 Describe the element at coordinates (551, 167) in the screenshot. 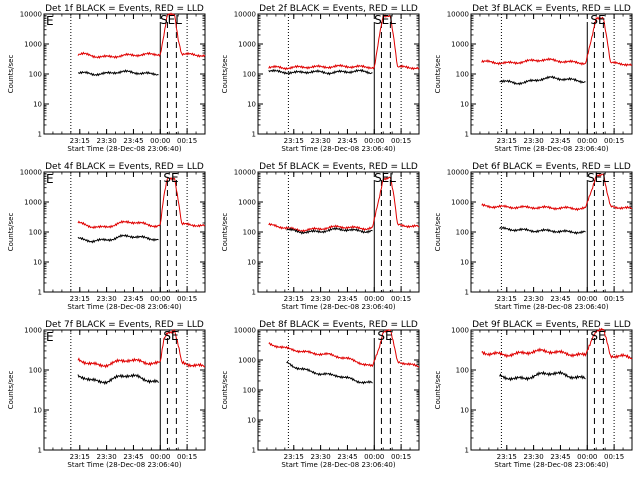

I see `panel-title: Det 6f BLACK = Events, RED = LLD` at that location.